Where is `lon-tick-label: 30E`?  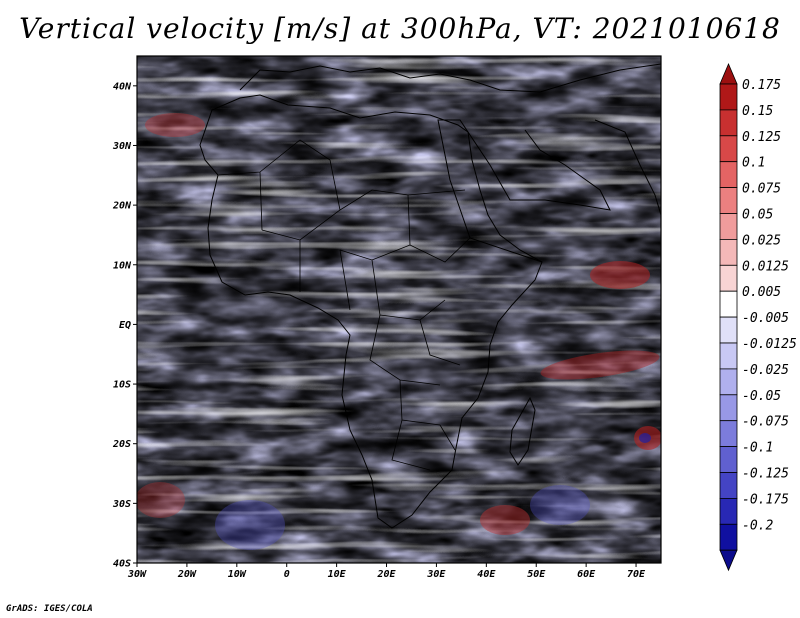 lon-tick-label: 30E is located at coordinates (436, 574).